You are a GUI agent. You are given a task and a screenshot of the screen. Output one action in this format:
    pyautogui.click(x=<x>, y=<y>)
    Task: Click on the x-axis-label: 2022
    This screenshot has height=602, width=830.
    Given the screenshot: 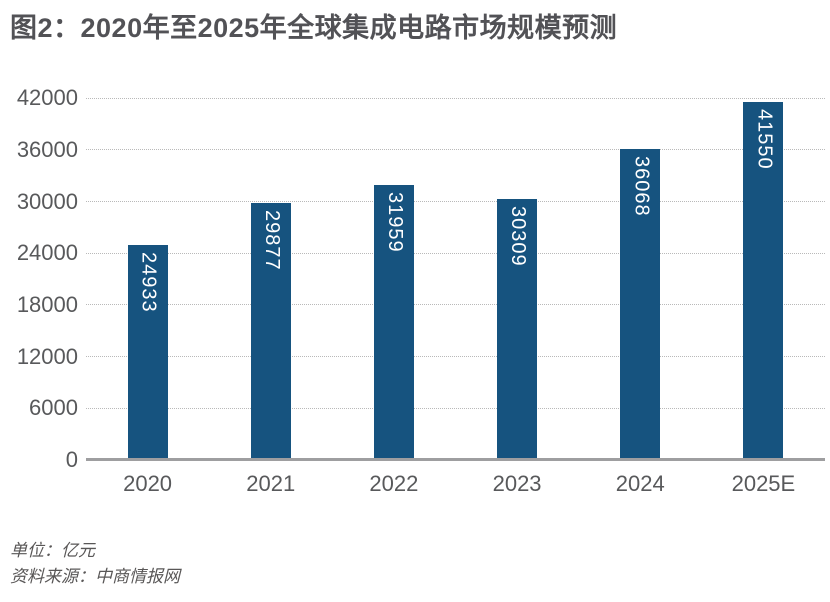 What is the action you would take?
    pyautogui.click(x=394, y=483)
    